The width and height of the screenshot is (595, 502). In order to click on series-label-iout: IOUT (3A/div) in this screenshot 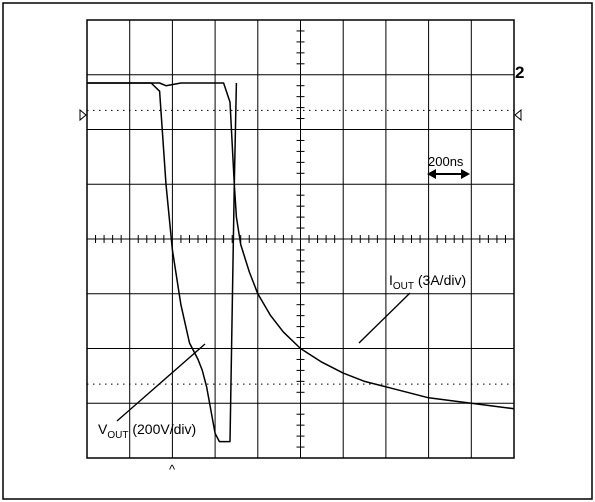, I will do `click(427, 282)`.